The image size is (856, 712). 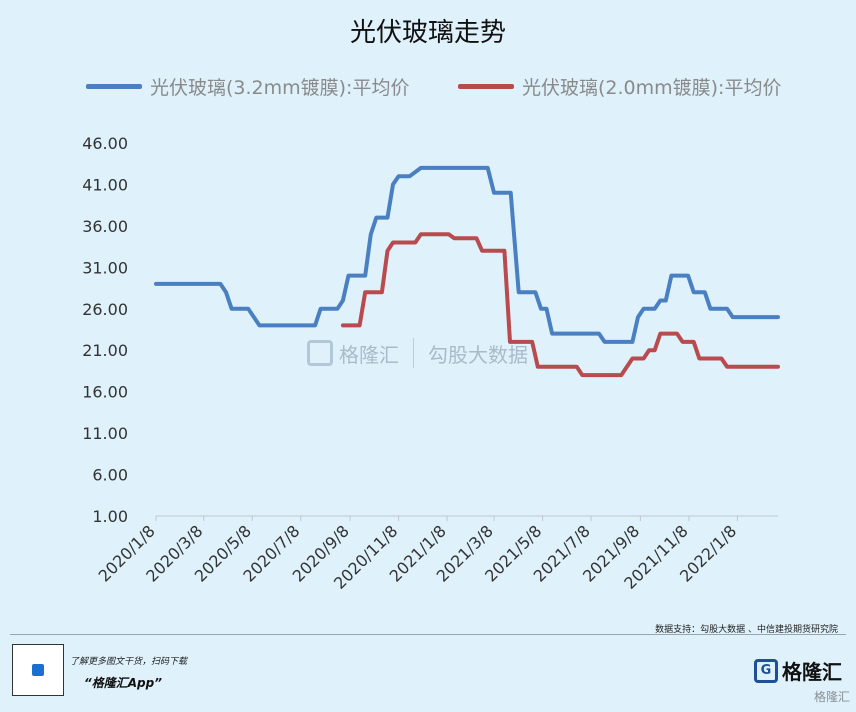 I want to click on promo-text: 了解更多图文干货，扫码下载, so click(x=129, y=662).